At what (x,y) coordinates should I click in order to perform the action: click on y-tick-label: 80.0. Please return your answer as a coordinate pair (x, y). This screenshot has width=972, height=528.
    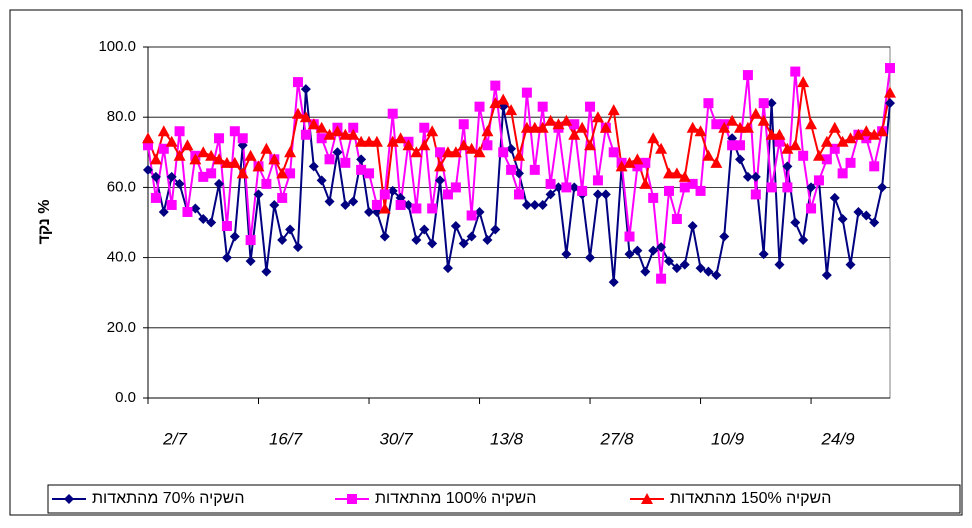
    Looking at the image, I should click on (121, 116).